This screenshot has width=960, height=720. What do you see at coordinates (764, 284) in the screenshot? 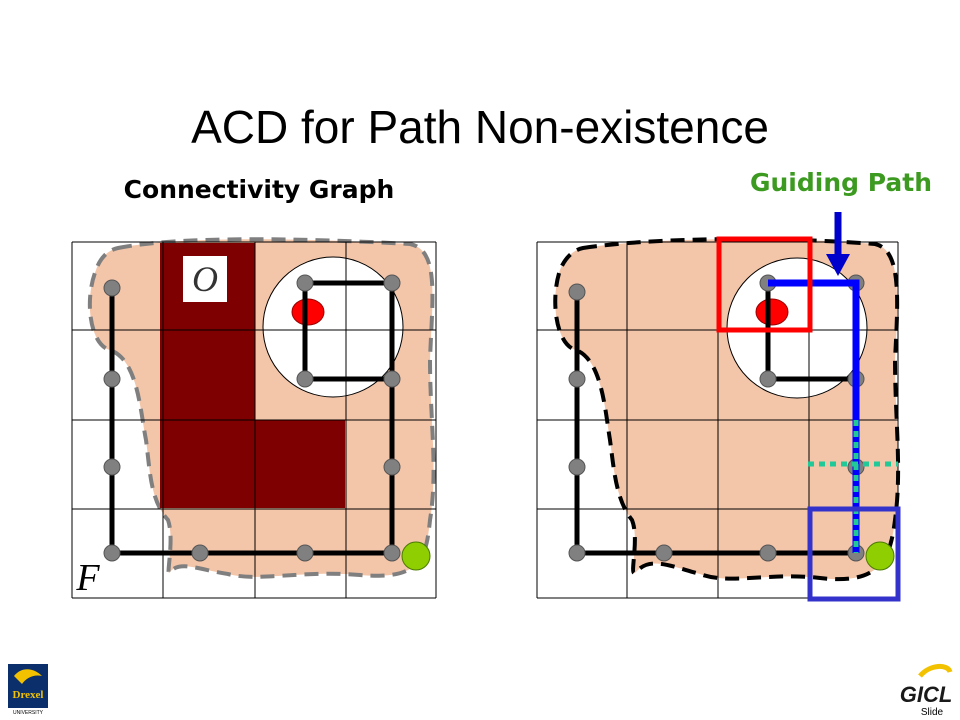
I see `start-cell-box` at bounding box center [764, 284].